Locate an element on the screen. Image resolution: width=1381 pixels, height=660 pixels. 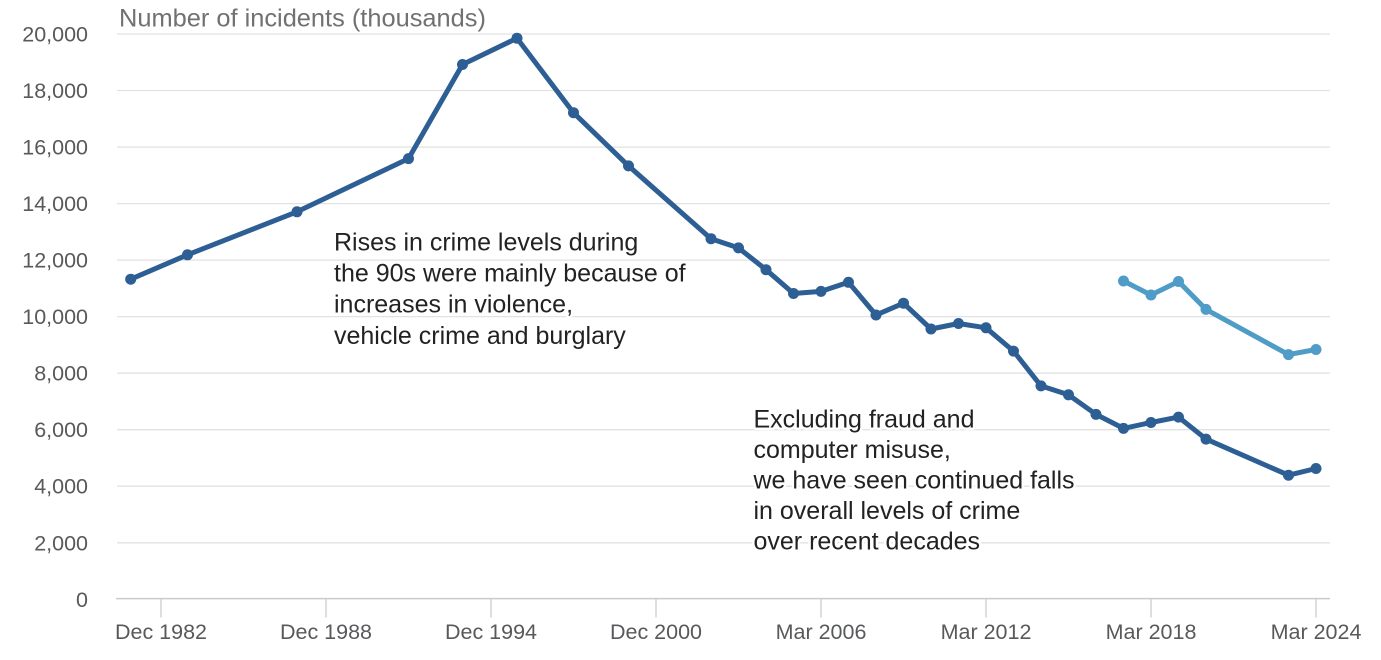
svg-text: 8,000 is located at coordinates (61, 374).